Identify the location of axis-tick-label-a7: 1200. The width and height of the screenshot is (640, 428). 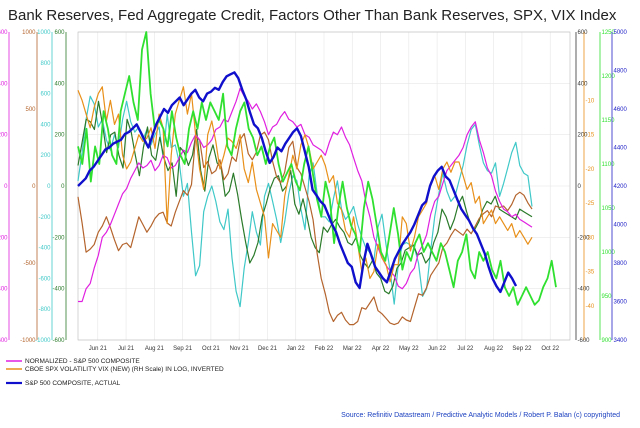
(609, 77).